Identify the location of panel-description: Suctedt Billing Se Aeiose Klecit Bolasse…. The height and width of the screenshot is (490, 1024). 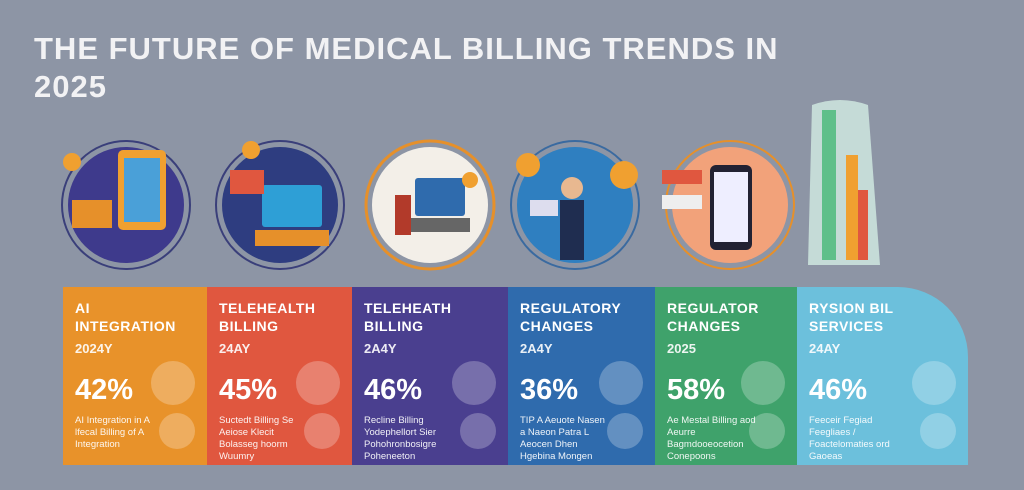
(256, 438).